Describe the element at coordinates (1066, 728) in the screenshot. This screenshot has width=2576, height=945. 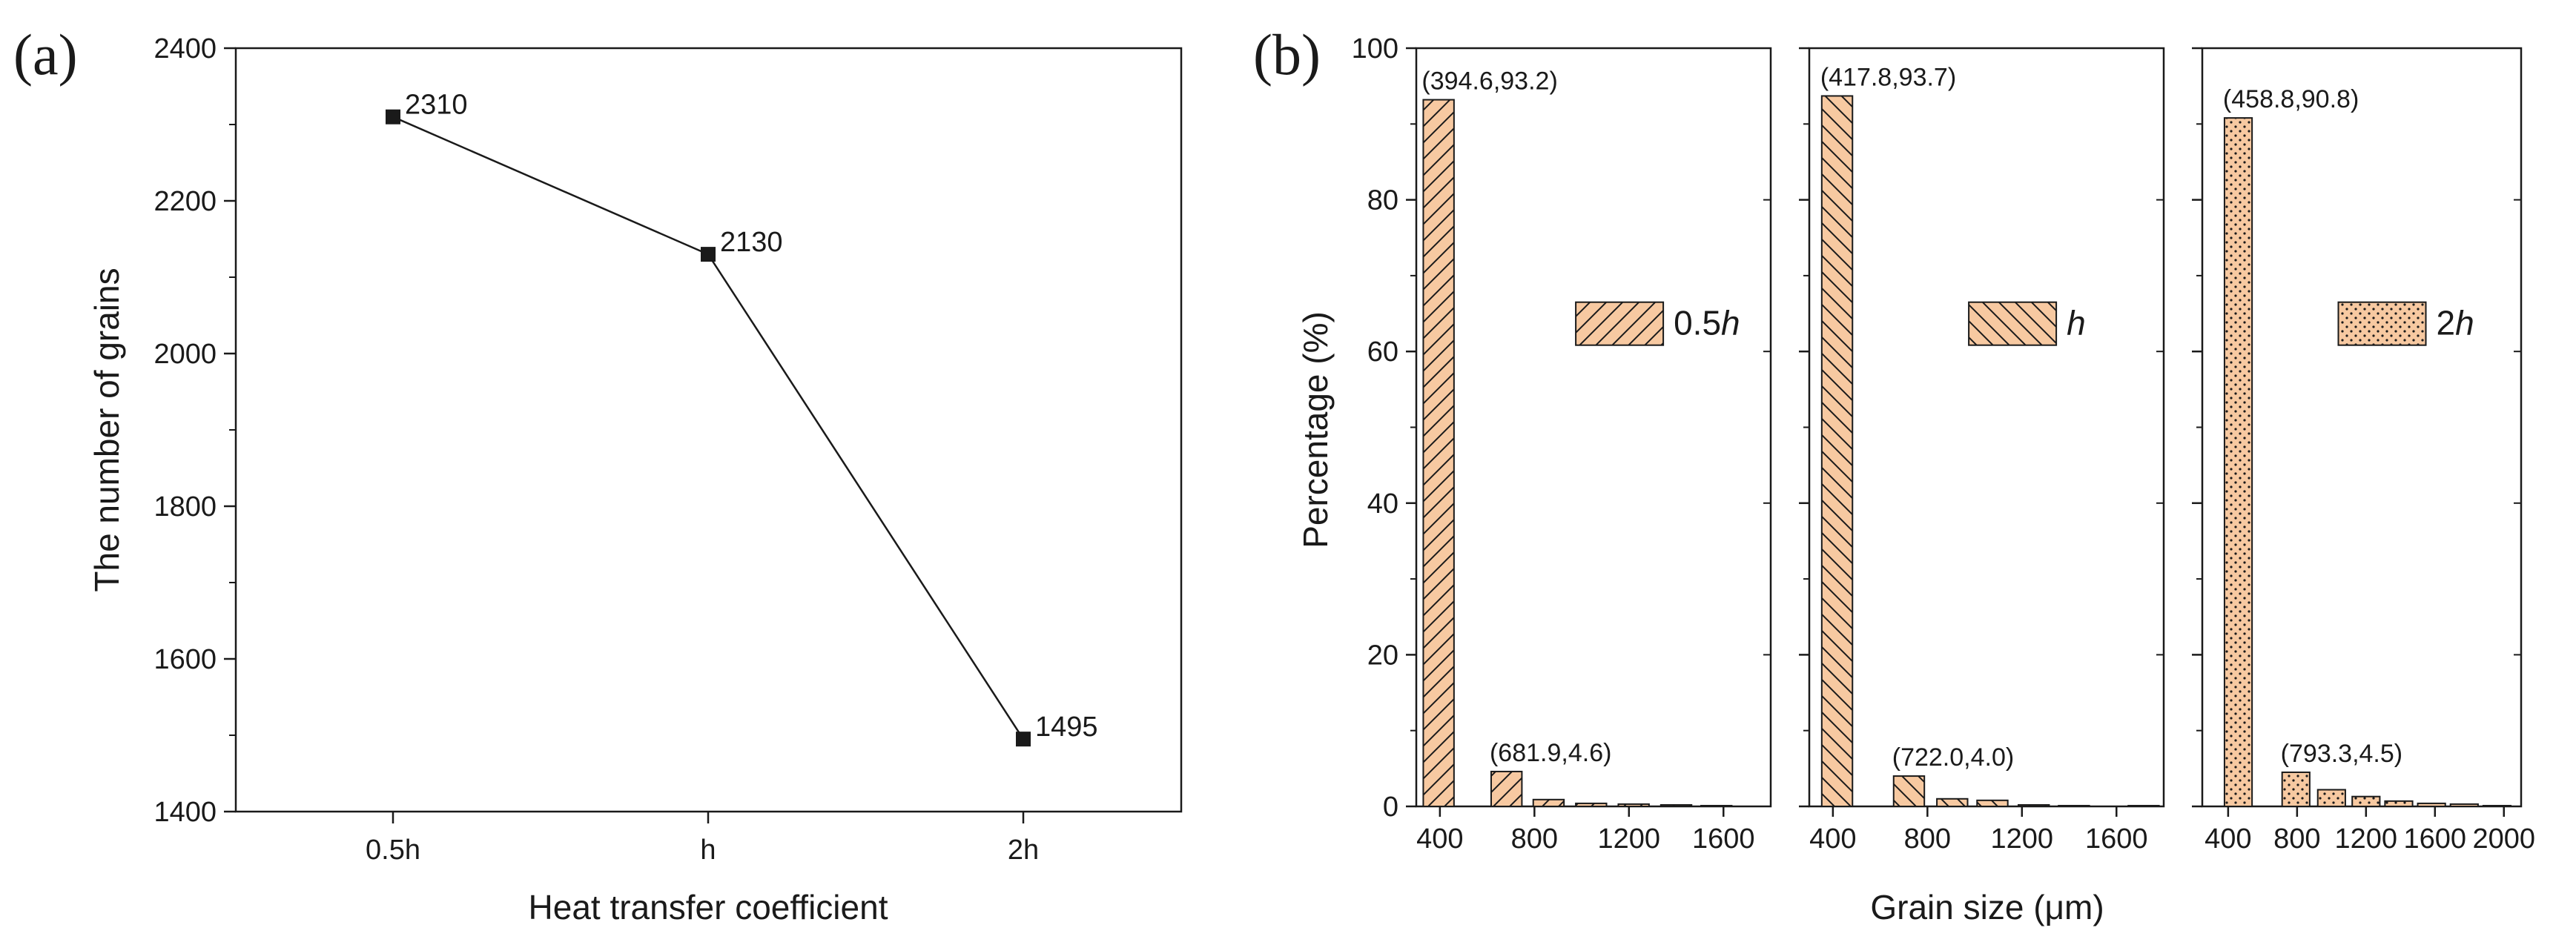
I see `data-label: 1495` at that location.